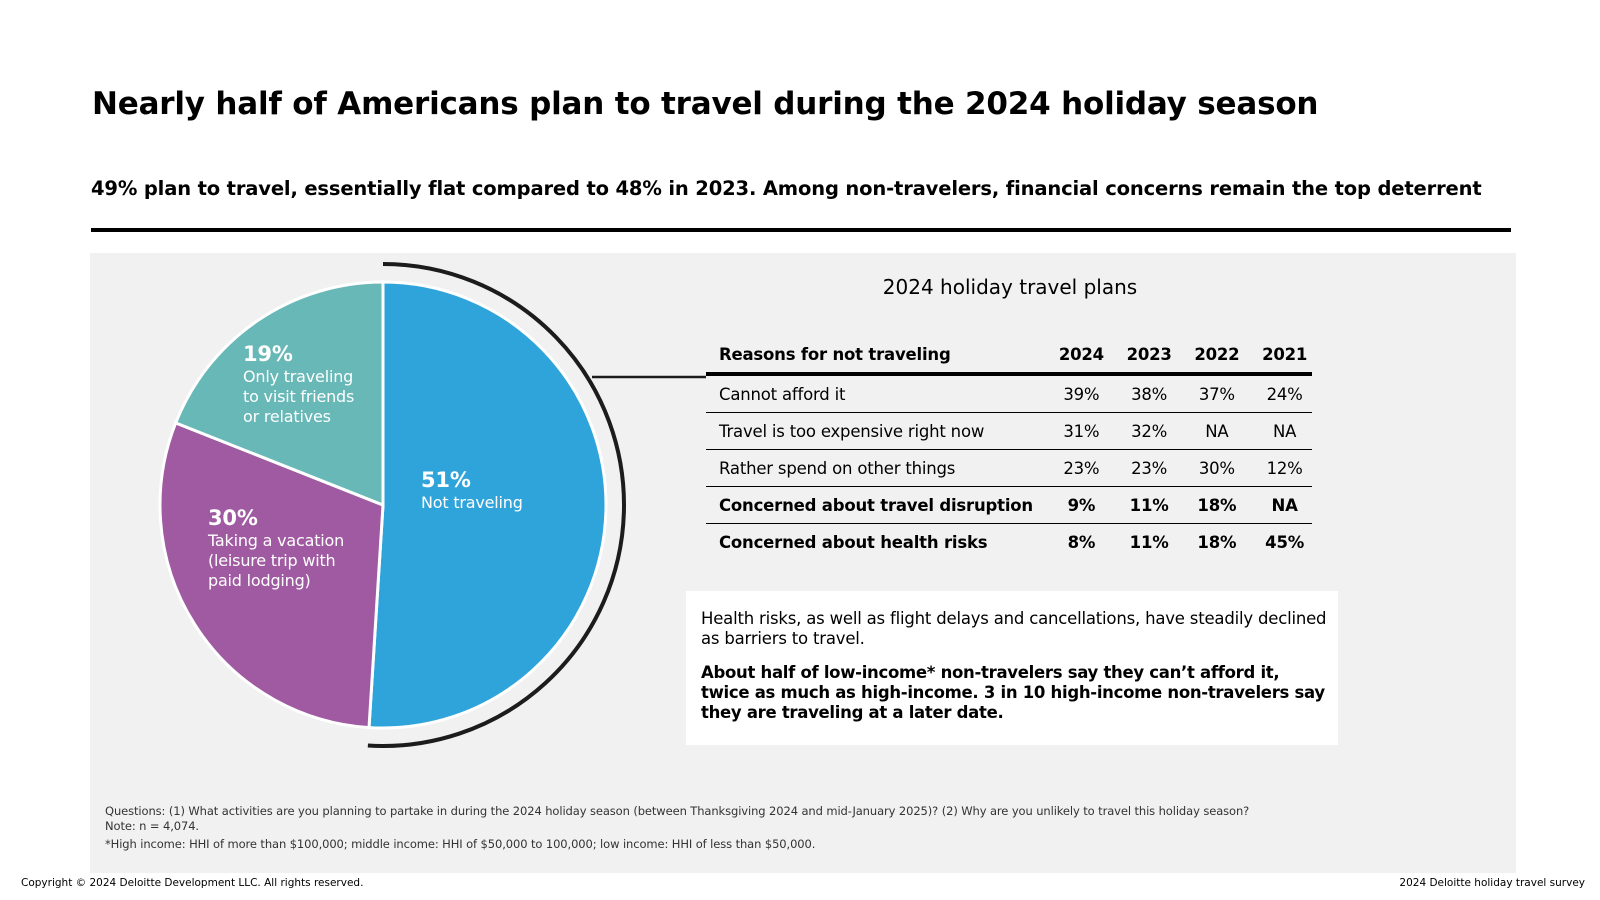  Describe the element at coordinates (1075, 393) in the screenshot. I see `cell-value: 39%` at that location.